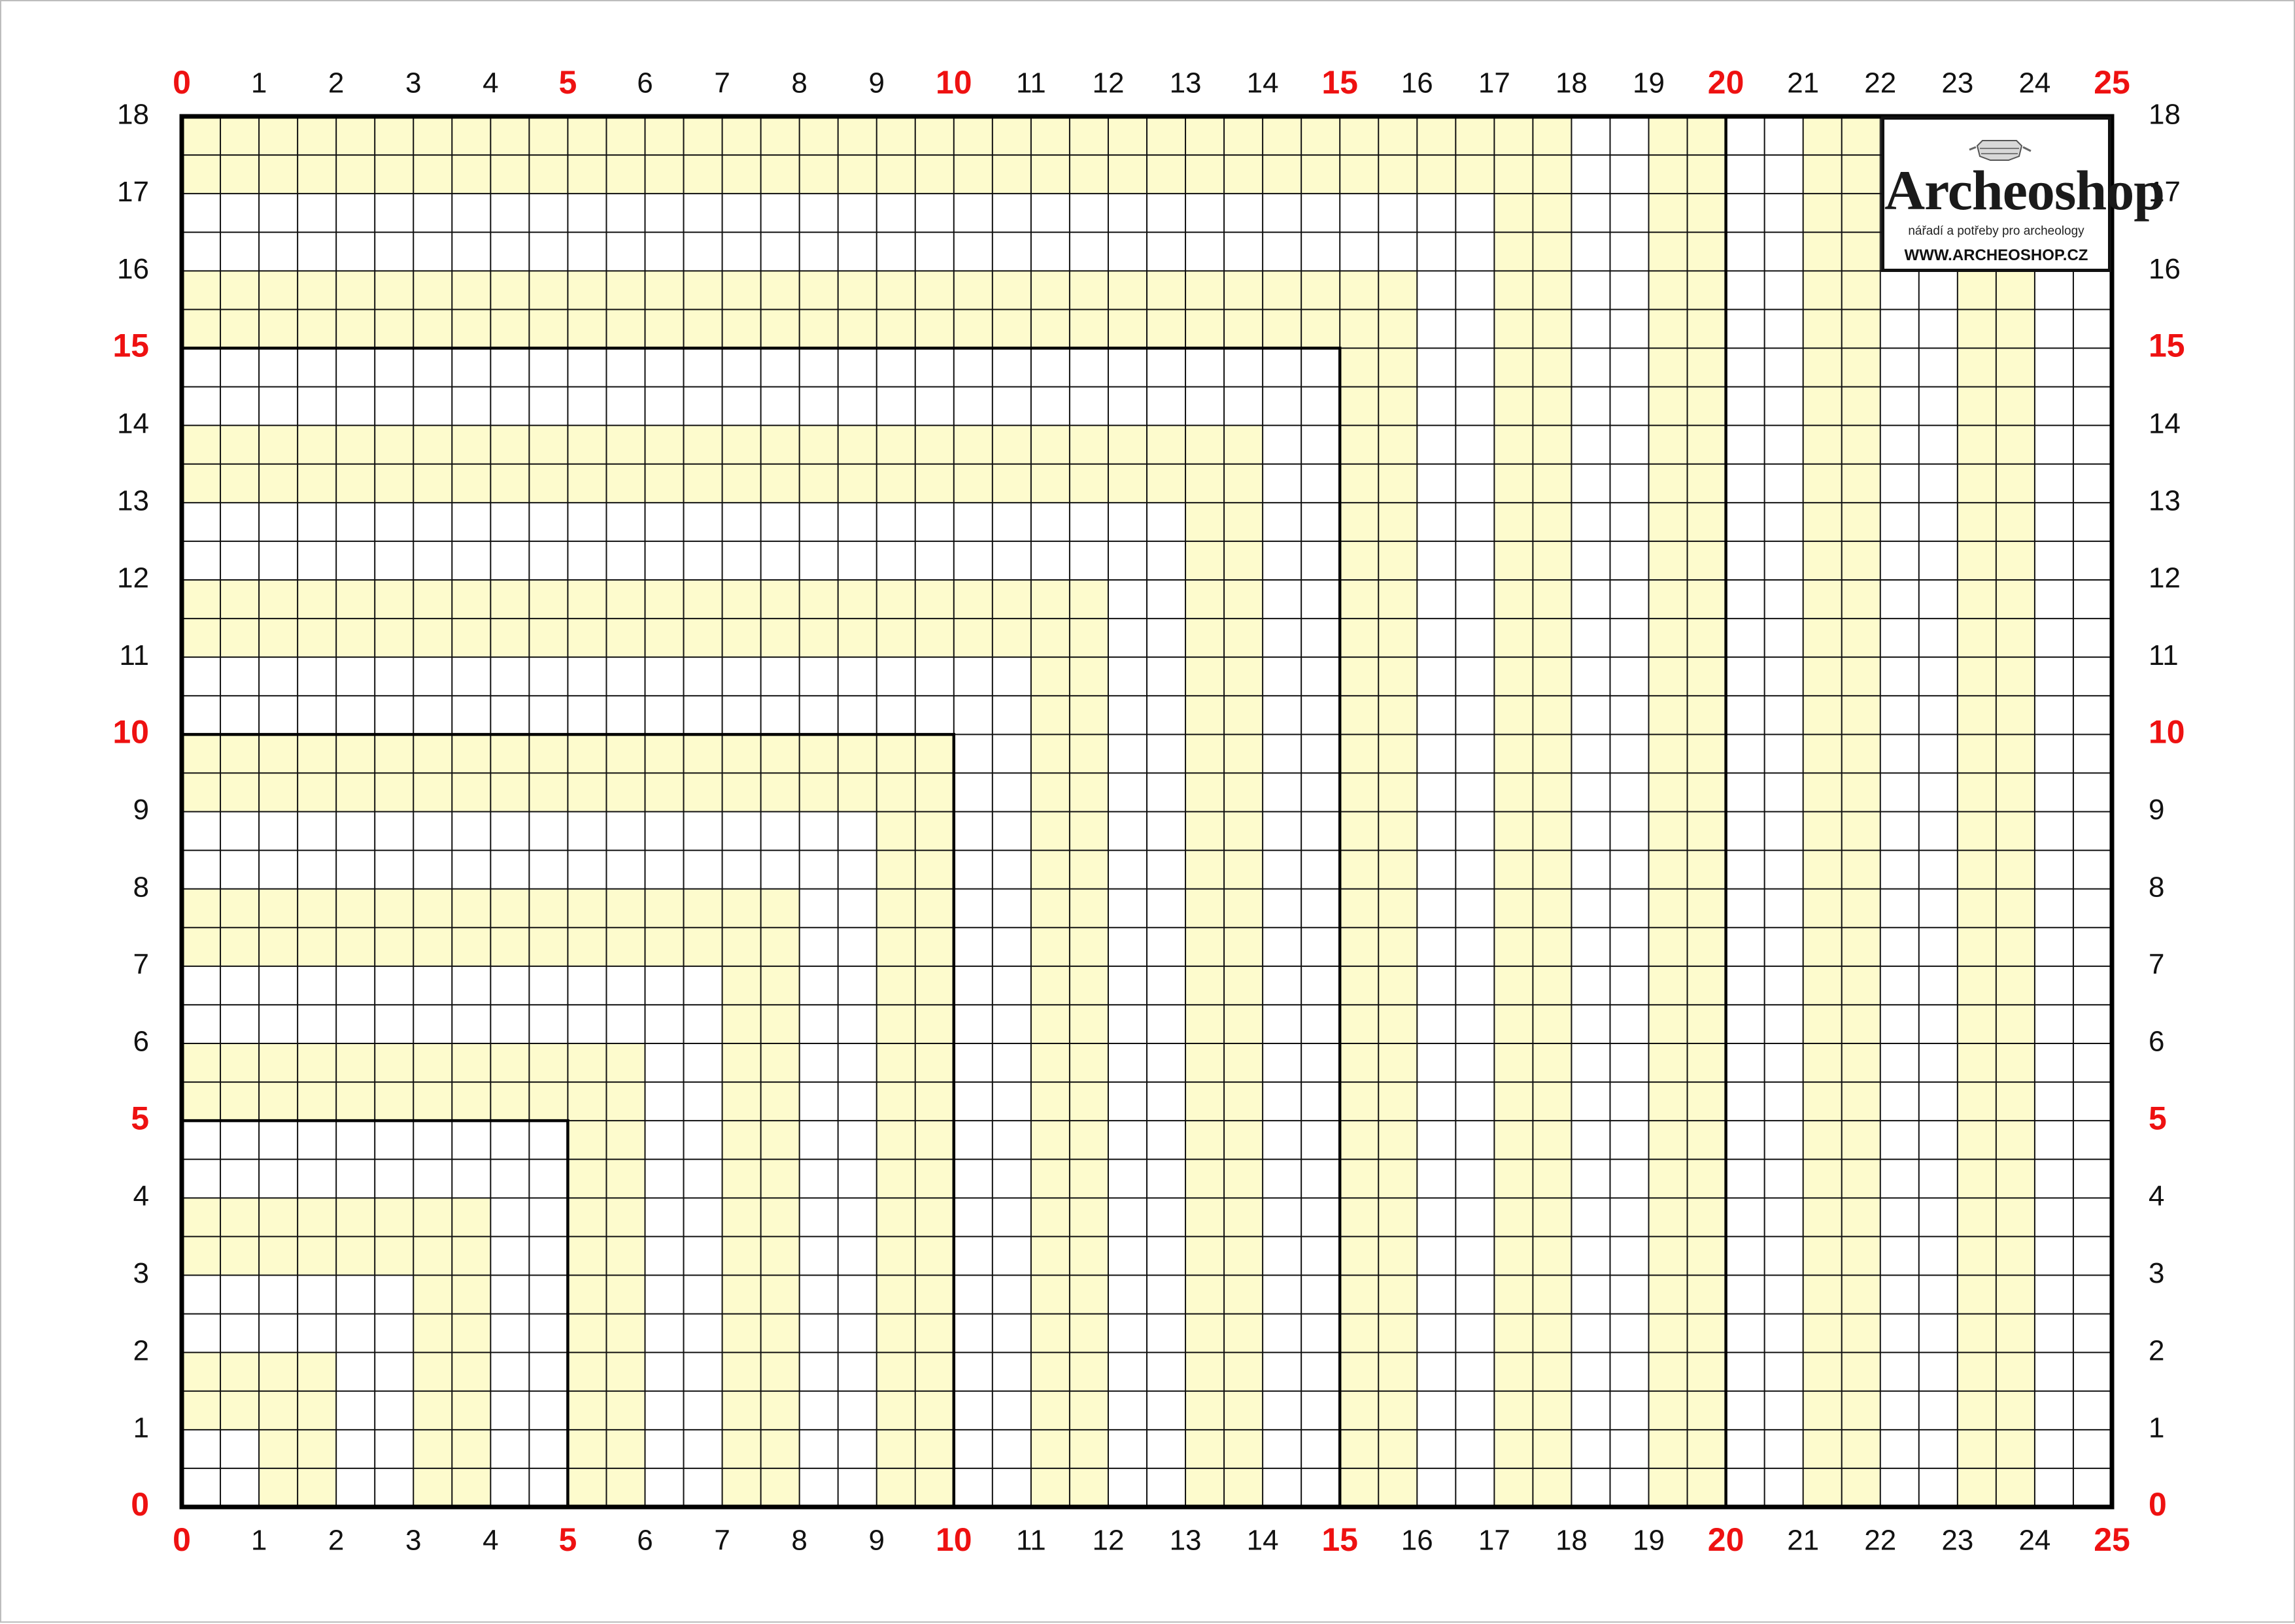  What do you see at coordinates (1186, 83) in the screenshot?
I see `x-tick-label-top: 13` at bounding box center [1186, 83].